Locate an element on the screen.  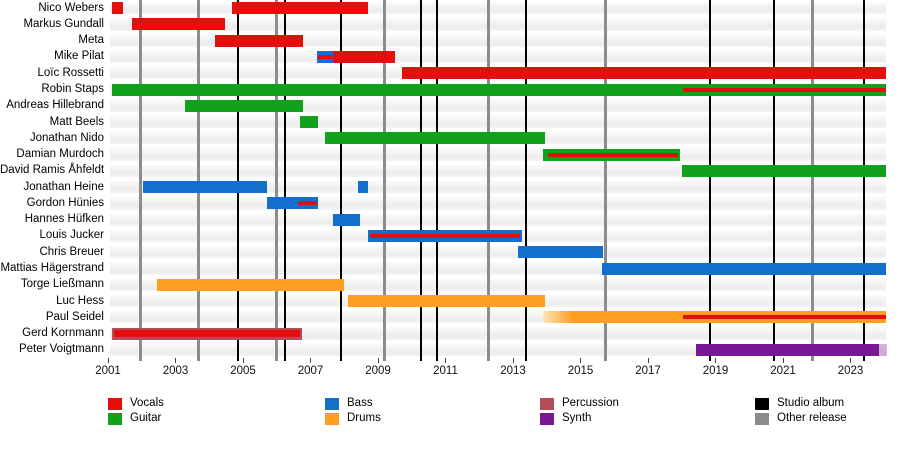
axis-tick-label: 2023 is located at coordinates (850, 371).